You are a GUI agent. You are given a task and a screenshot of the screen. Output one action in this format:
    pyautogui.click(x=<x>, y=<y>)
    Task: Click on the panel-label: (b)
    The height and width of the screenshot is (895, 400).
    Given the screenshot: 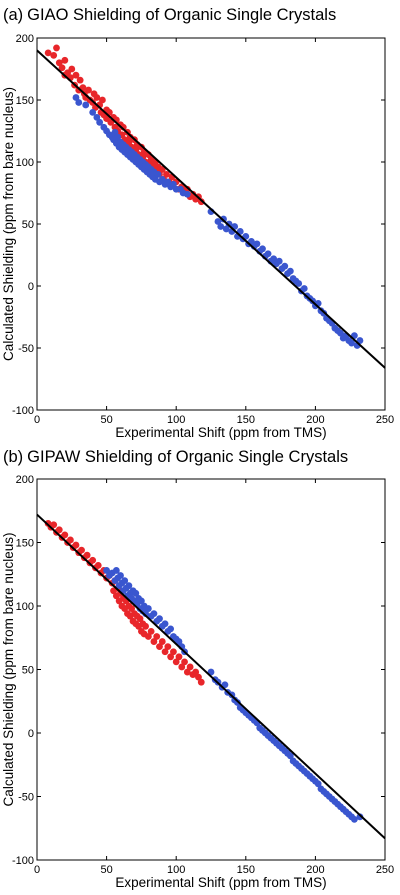 What is the action you would take?
    pyautogui.click(x=13, y=457)
    